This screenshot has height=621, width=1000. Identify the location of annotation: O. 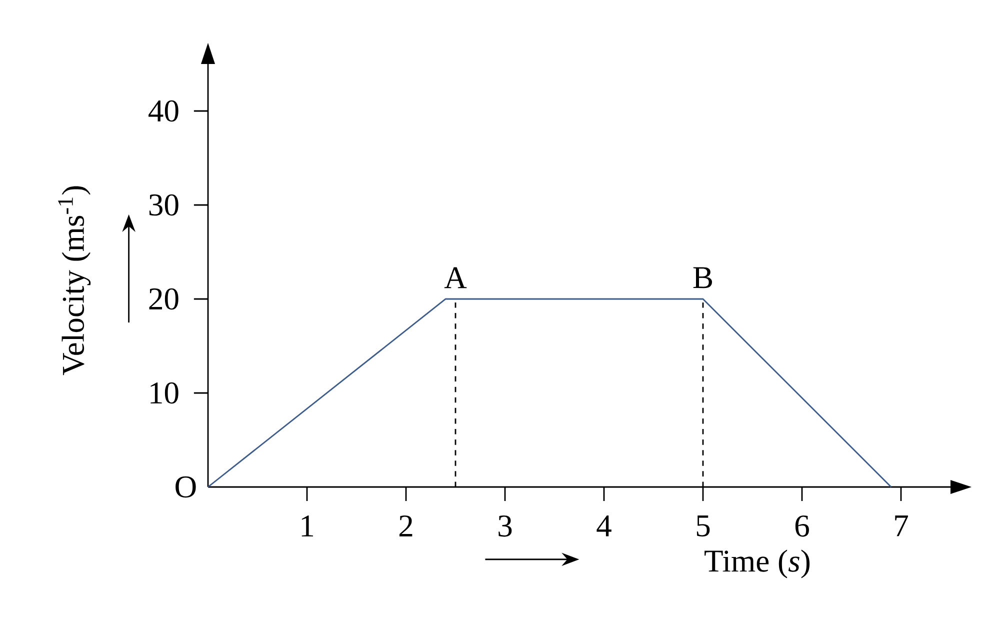
(186, 487).